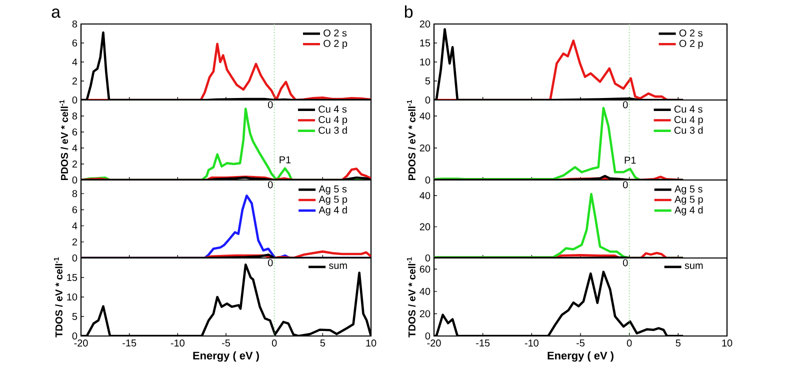 The height and width of the screenshot is (388, 800). I want to click on y-tick-label: 60, so click(425, 269).